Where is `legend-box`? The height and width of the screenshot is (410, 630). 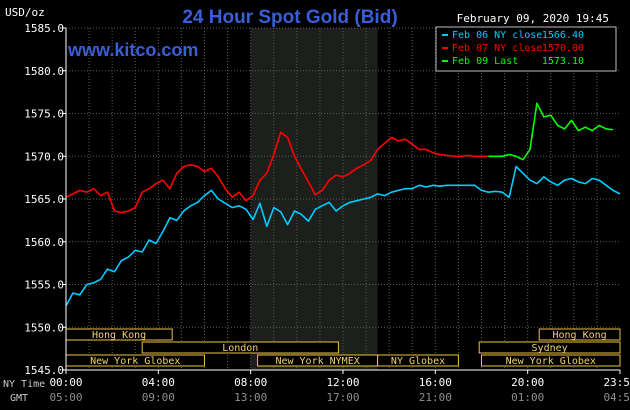 legend-box is located at coordinates (526, 49).